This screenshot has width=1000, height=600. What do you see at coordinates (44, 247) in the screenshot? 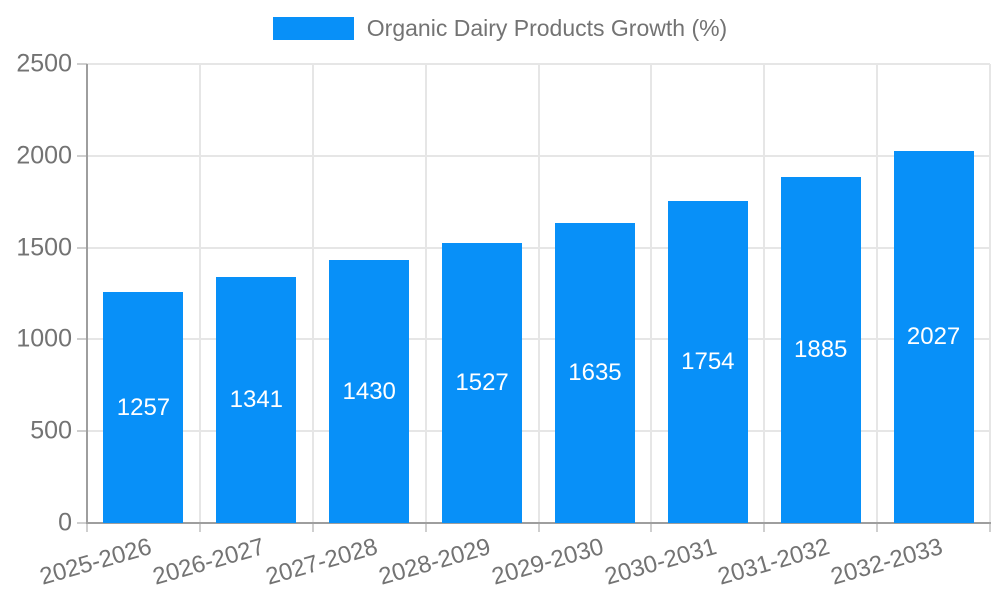
I see `y-axis-label: 1500` at bounding box center [44, 247].